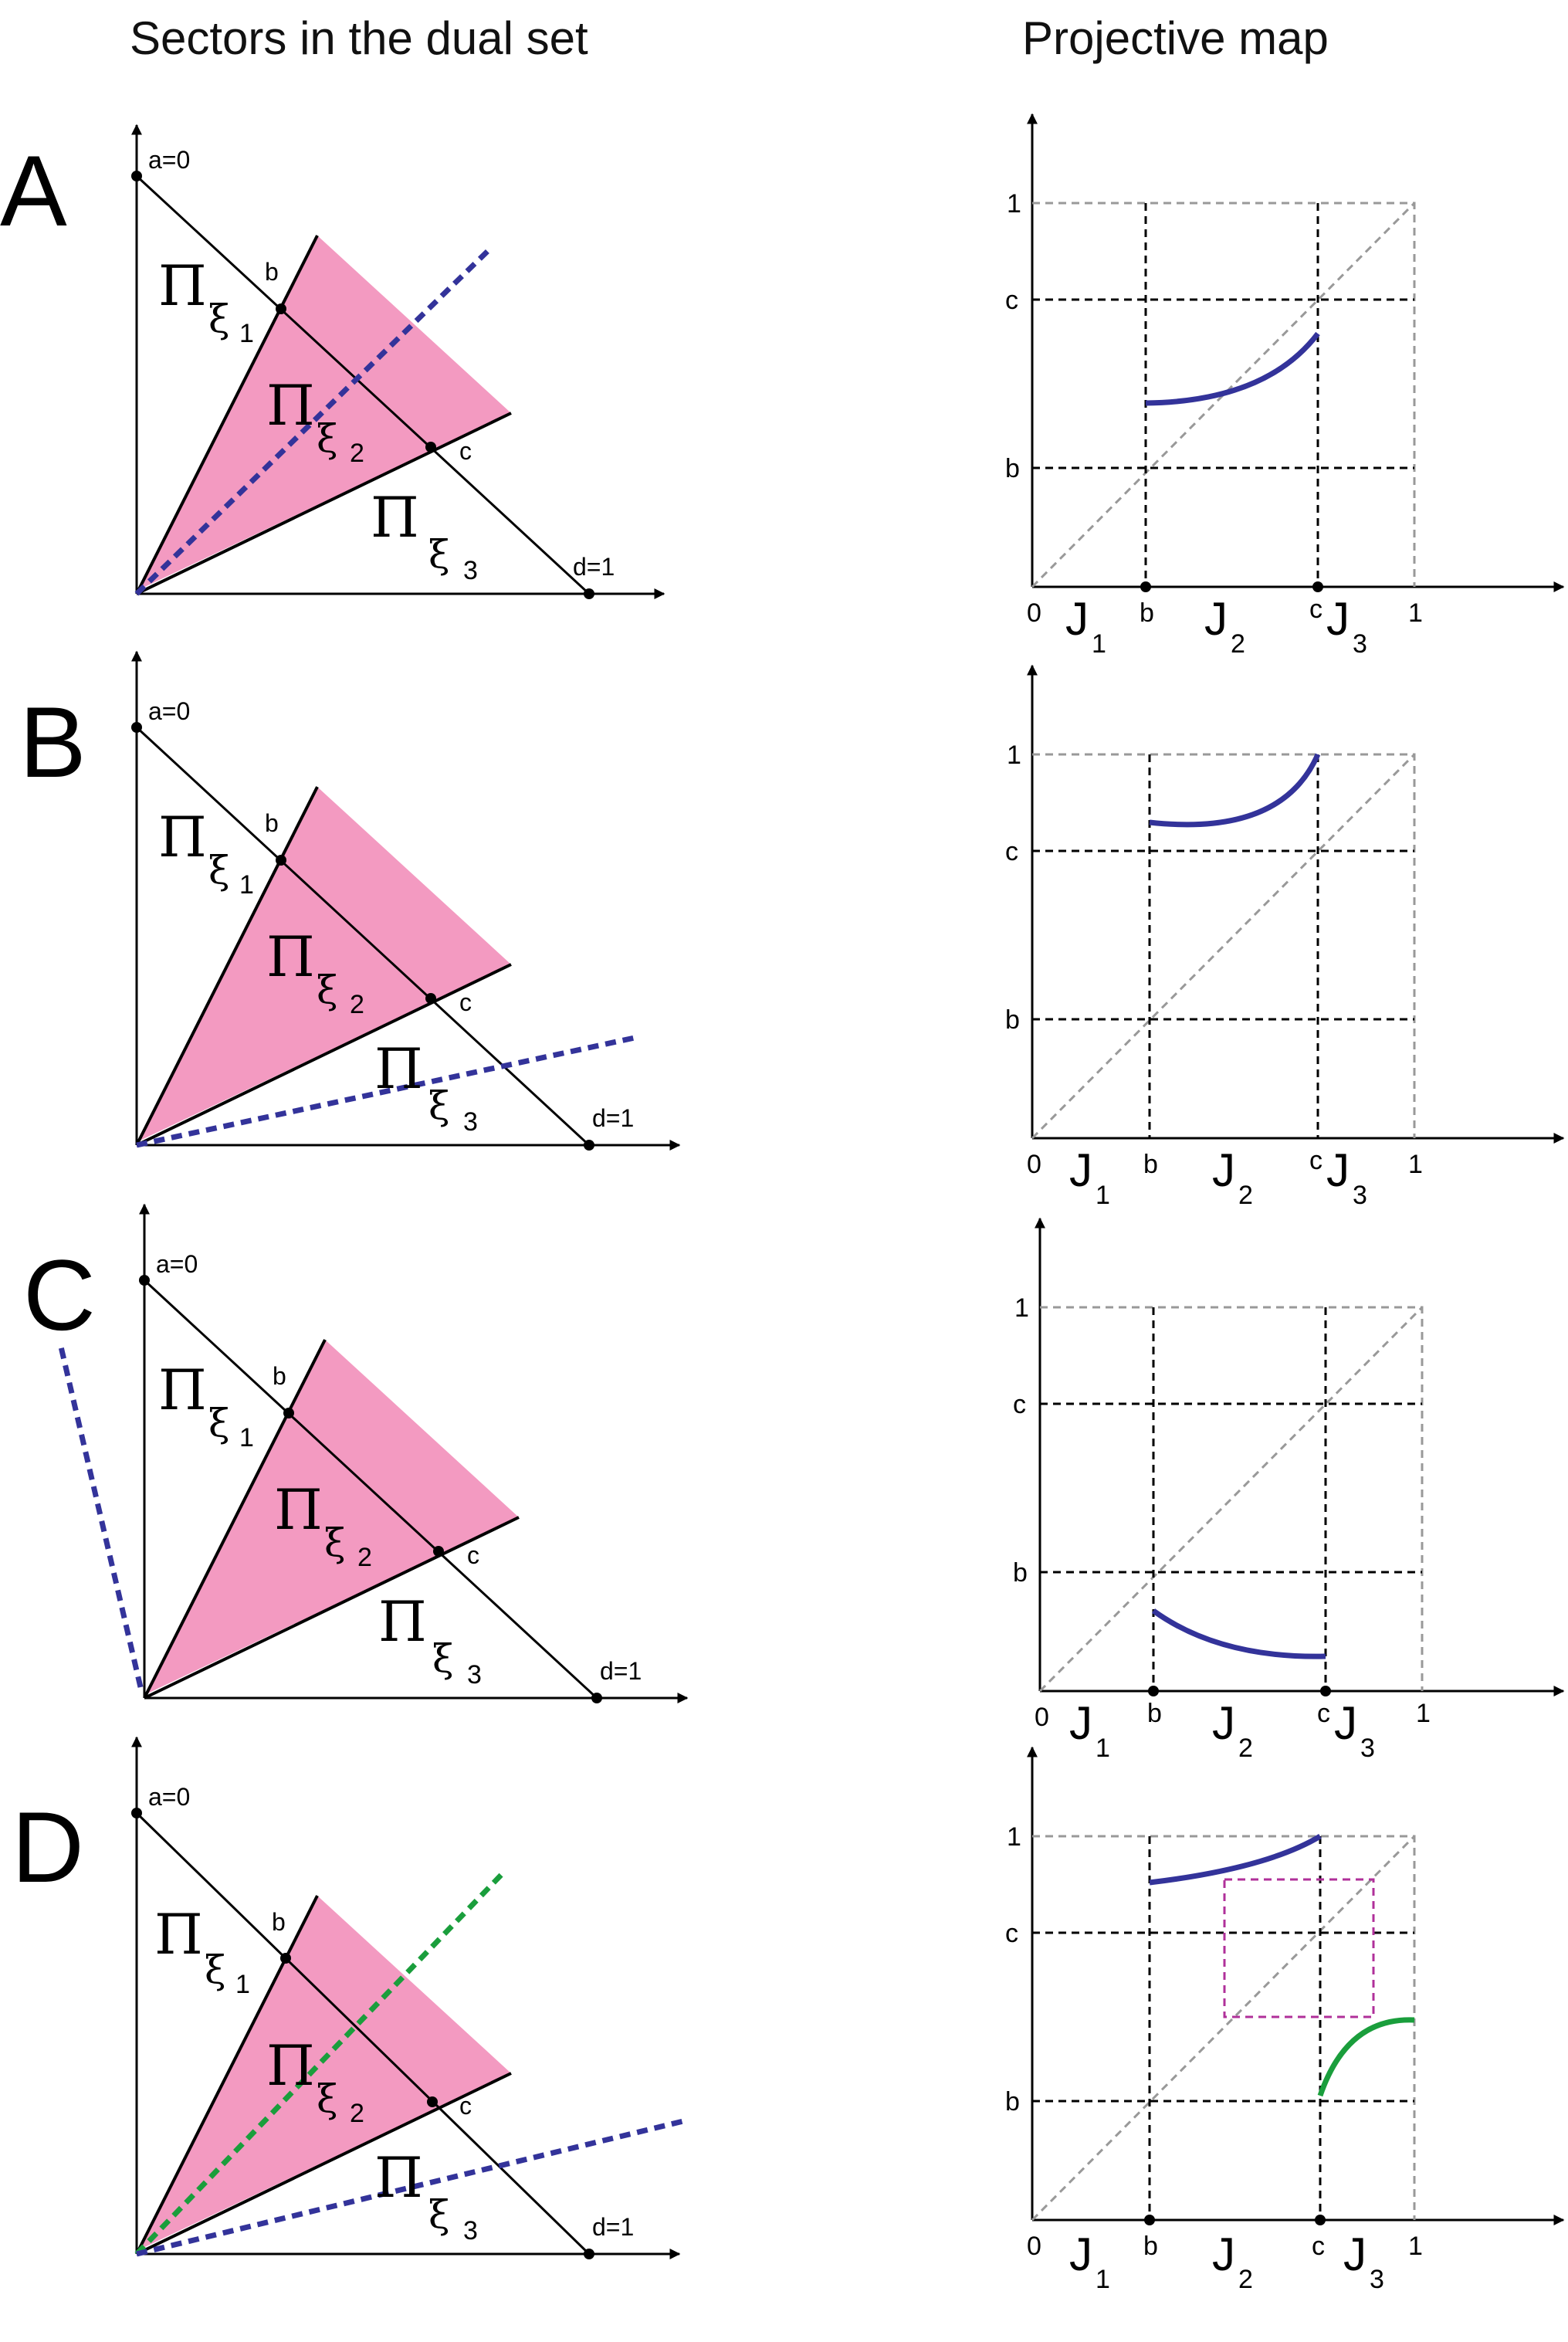  I want to click on label-sub-2: 2, so click(364, 1557).